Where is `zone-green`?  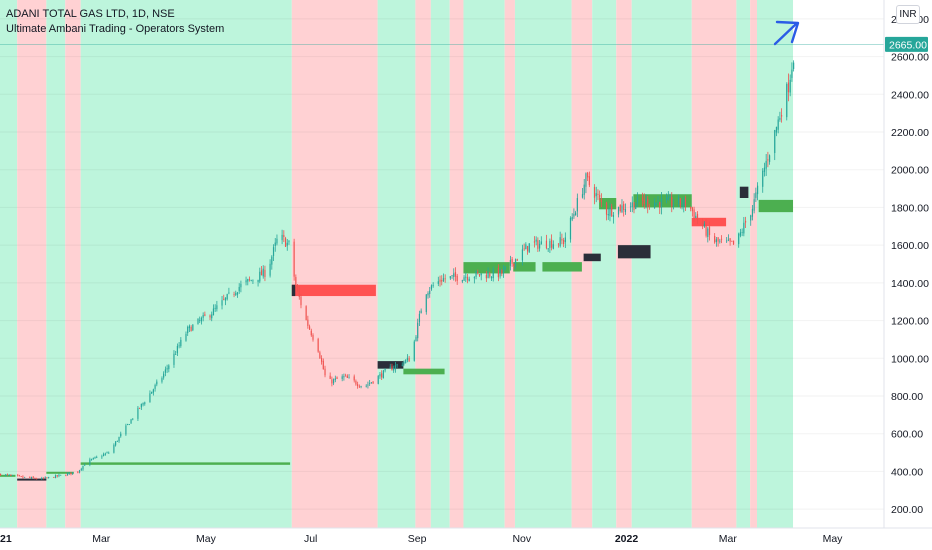
zone-green is located at coordinates (8, 475).